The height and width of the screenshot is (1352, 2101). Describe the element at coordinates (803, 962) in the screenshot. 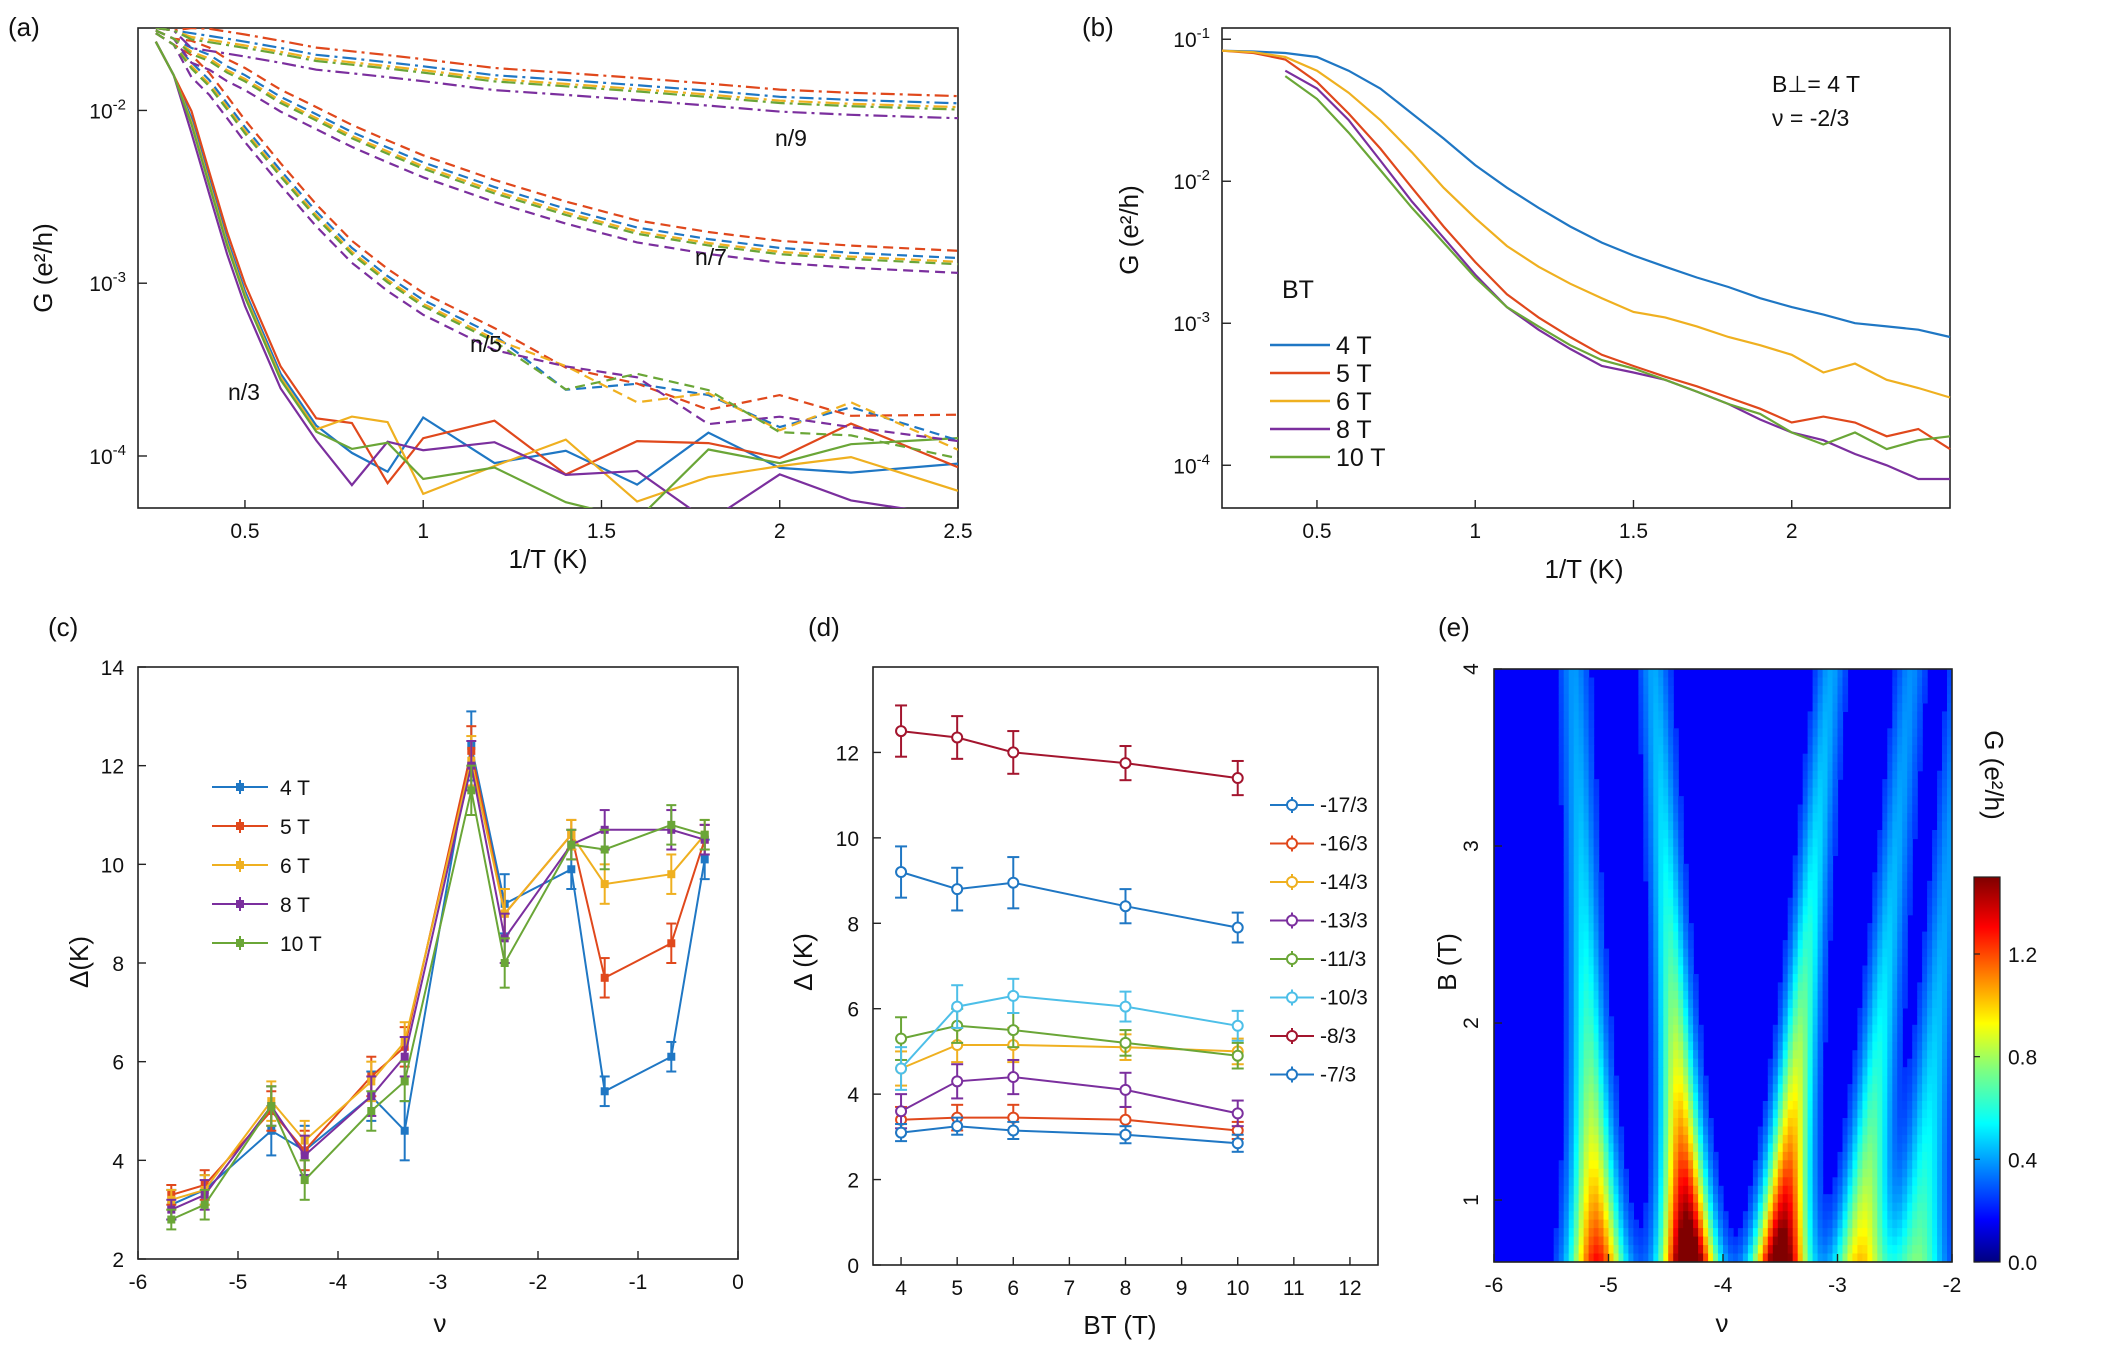

I see `panel-d-ylabel: Δ (K)` at that location.